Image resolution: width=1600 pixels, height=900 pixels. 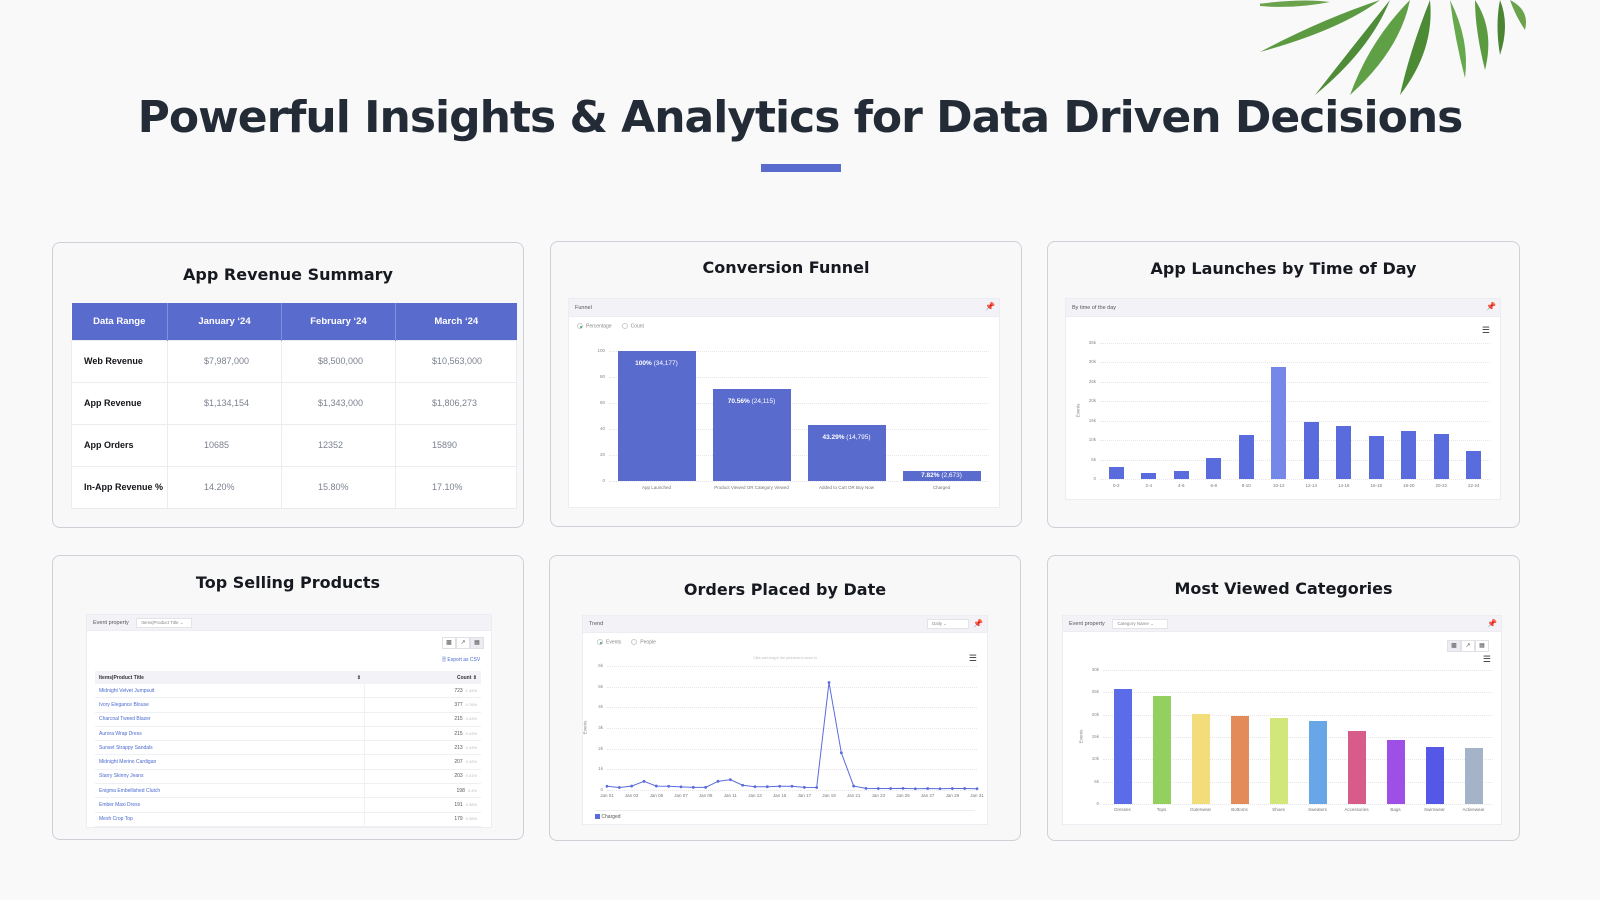 What do you see at coordinates (119, 445) in the screenshot?
I see `row-label: App Orders` at bounding box center [119, 445].